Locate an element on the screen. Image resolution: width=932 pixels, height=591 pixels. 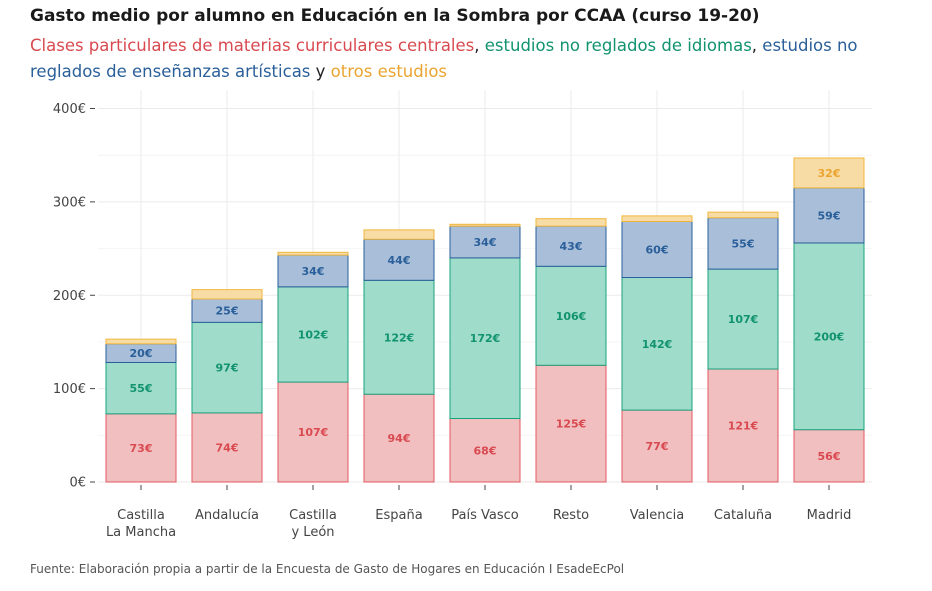
x-tick-label: Resto is located at coordinates (571, 515).